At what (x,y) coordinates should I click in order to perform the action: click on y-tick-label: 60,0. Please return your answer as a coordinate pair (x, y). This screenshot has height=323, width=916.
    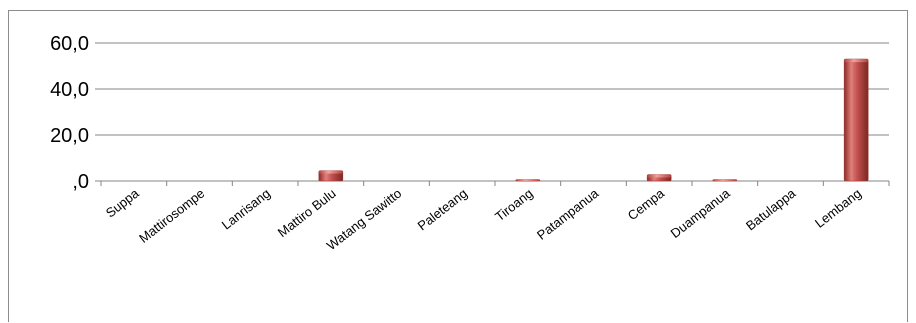
    Looking at the image, I should click on (69, 44).